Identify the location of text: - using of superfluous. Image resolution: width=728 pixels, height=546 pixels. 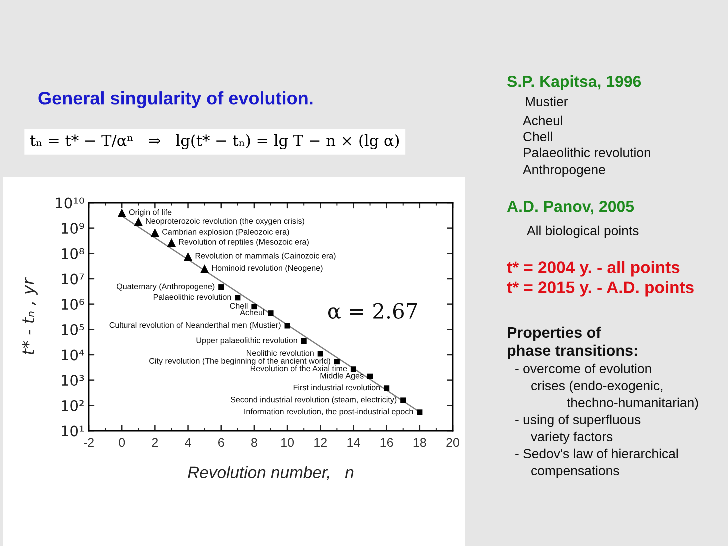
(578, 421).